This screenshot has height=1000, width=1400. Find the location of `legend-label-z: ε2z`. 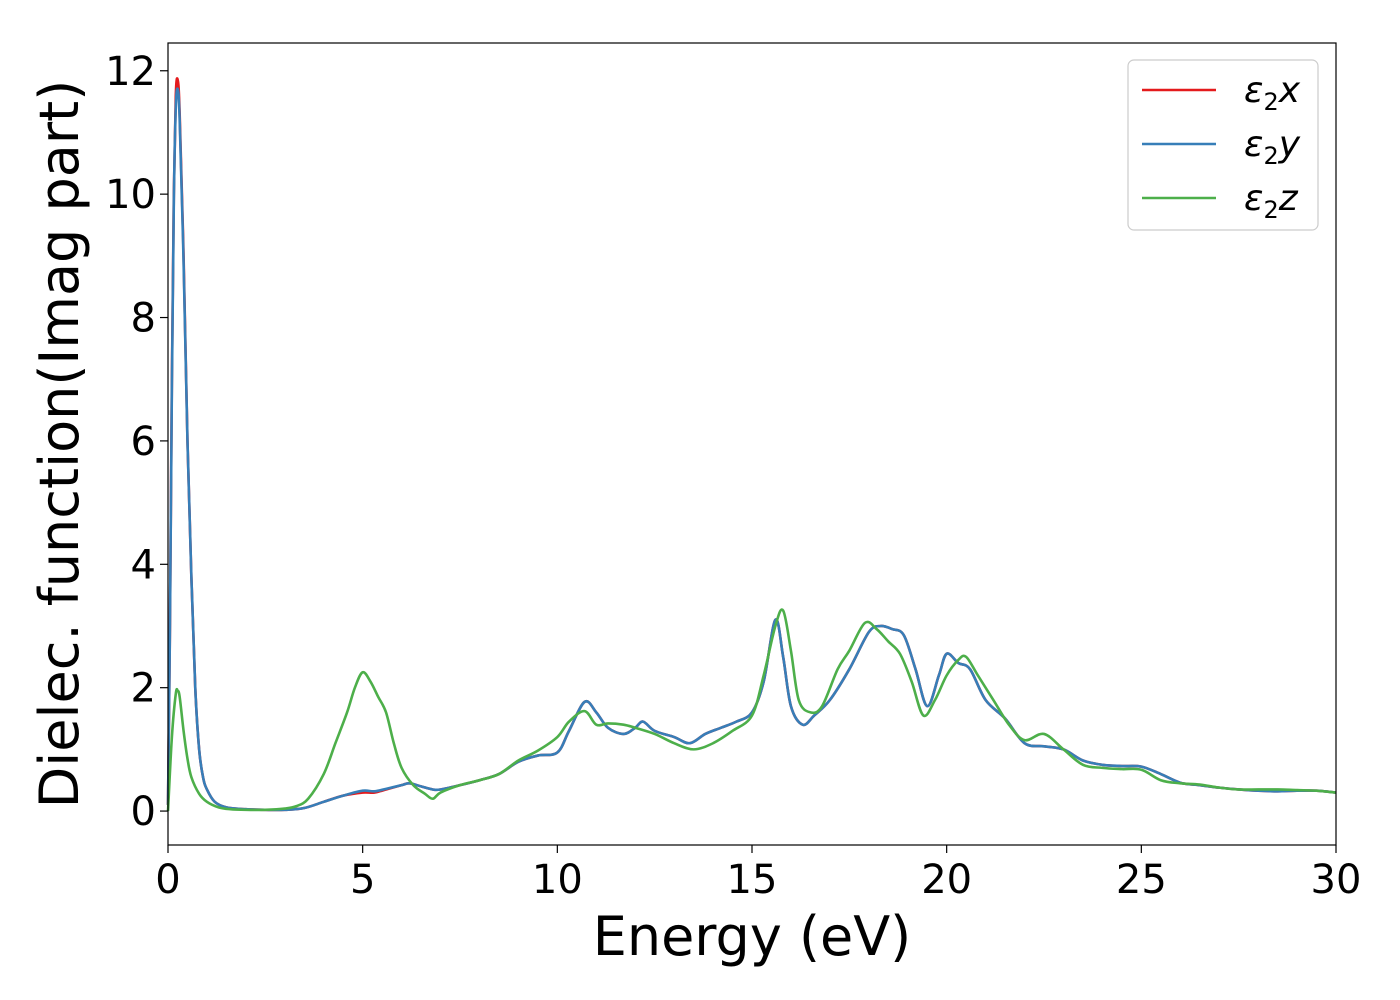

legend-label-z: ε2z is located at coordinates (1271, 201).